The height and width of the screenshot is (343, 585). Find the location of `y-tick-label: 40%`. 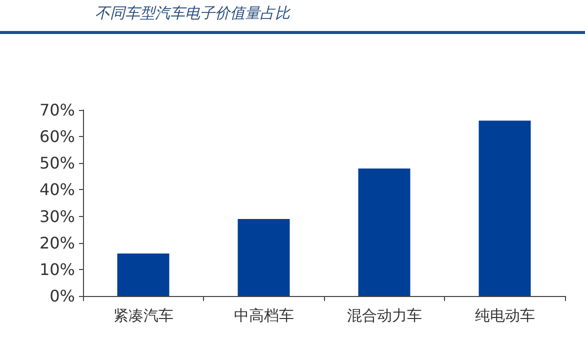

y-tick-label: 40% is located at coordinates (57, 190).